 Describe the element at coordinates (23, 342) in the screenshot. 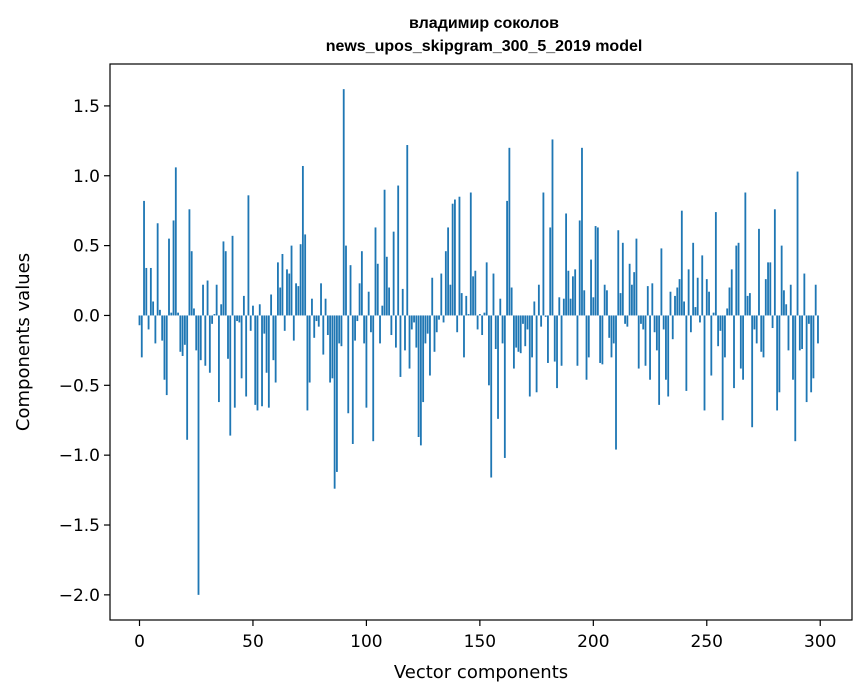

I see `y-axis-label: Components values` at that location.